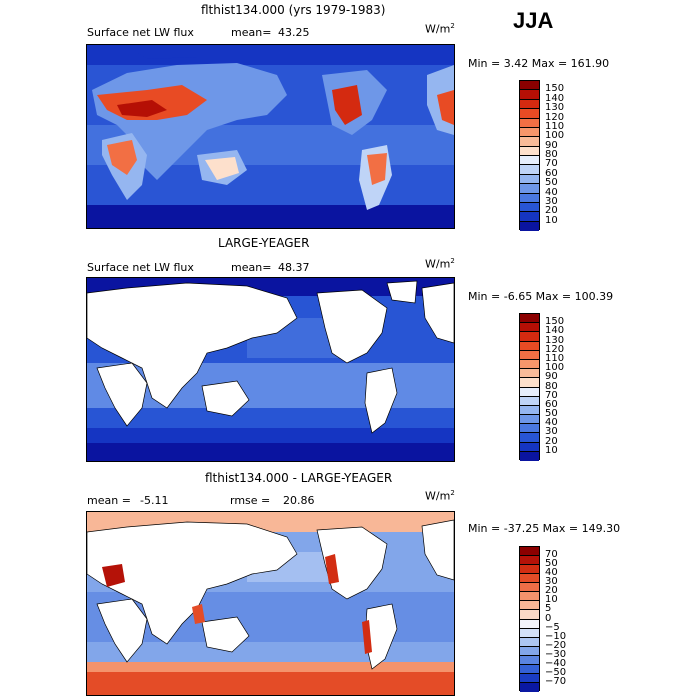  What do you see at coordinates (556, 663) in the screenshot?
I see `colorbar-tick-label: −40` at bounding box center [556, 663].